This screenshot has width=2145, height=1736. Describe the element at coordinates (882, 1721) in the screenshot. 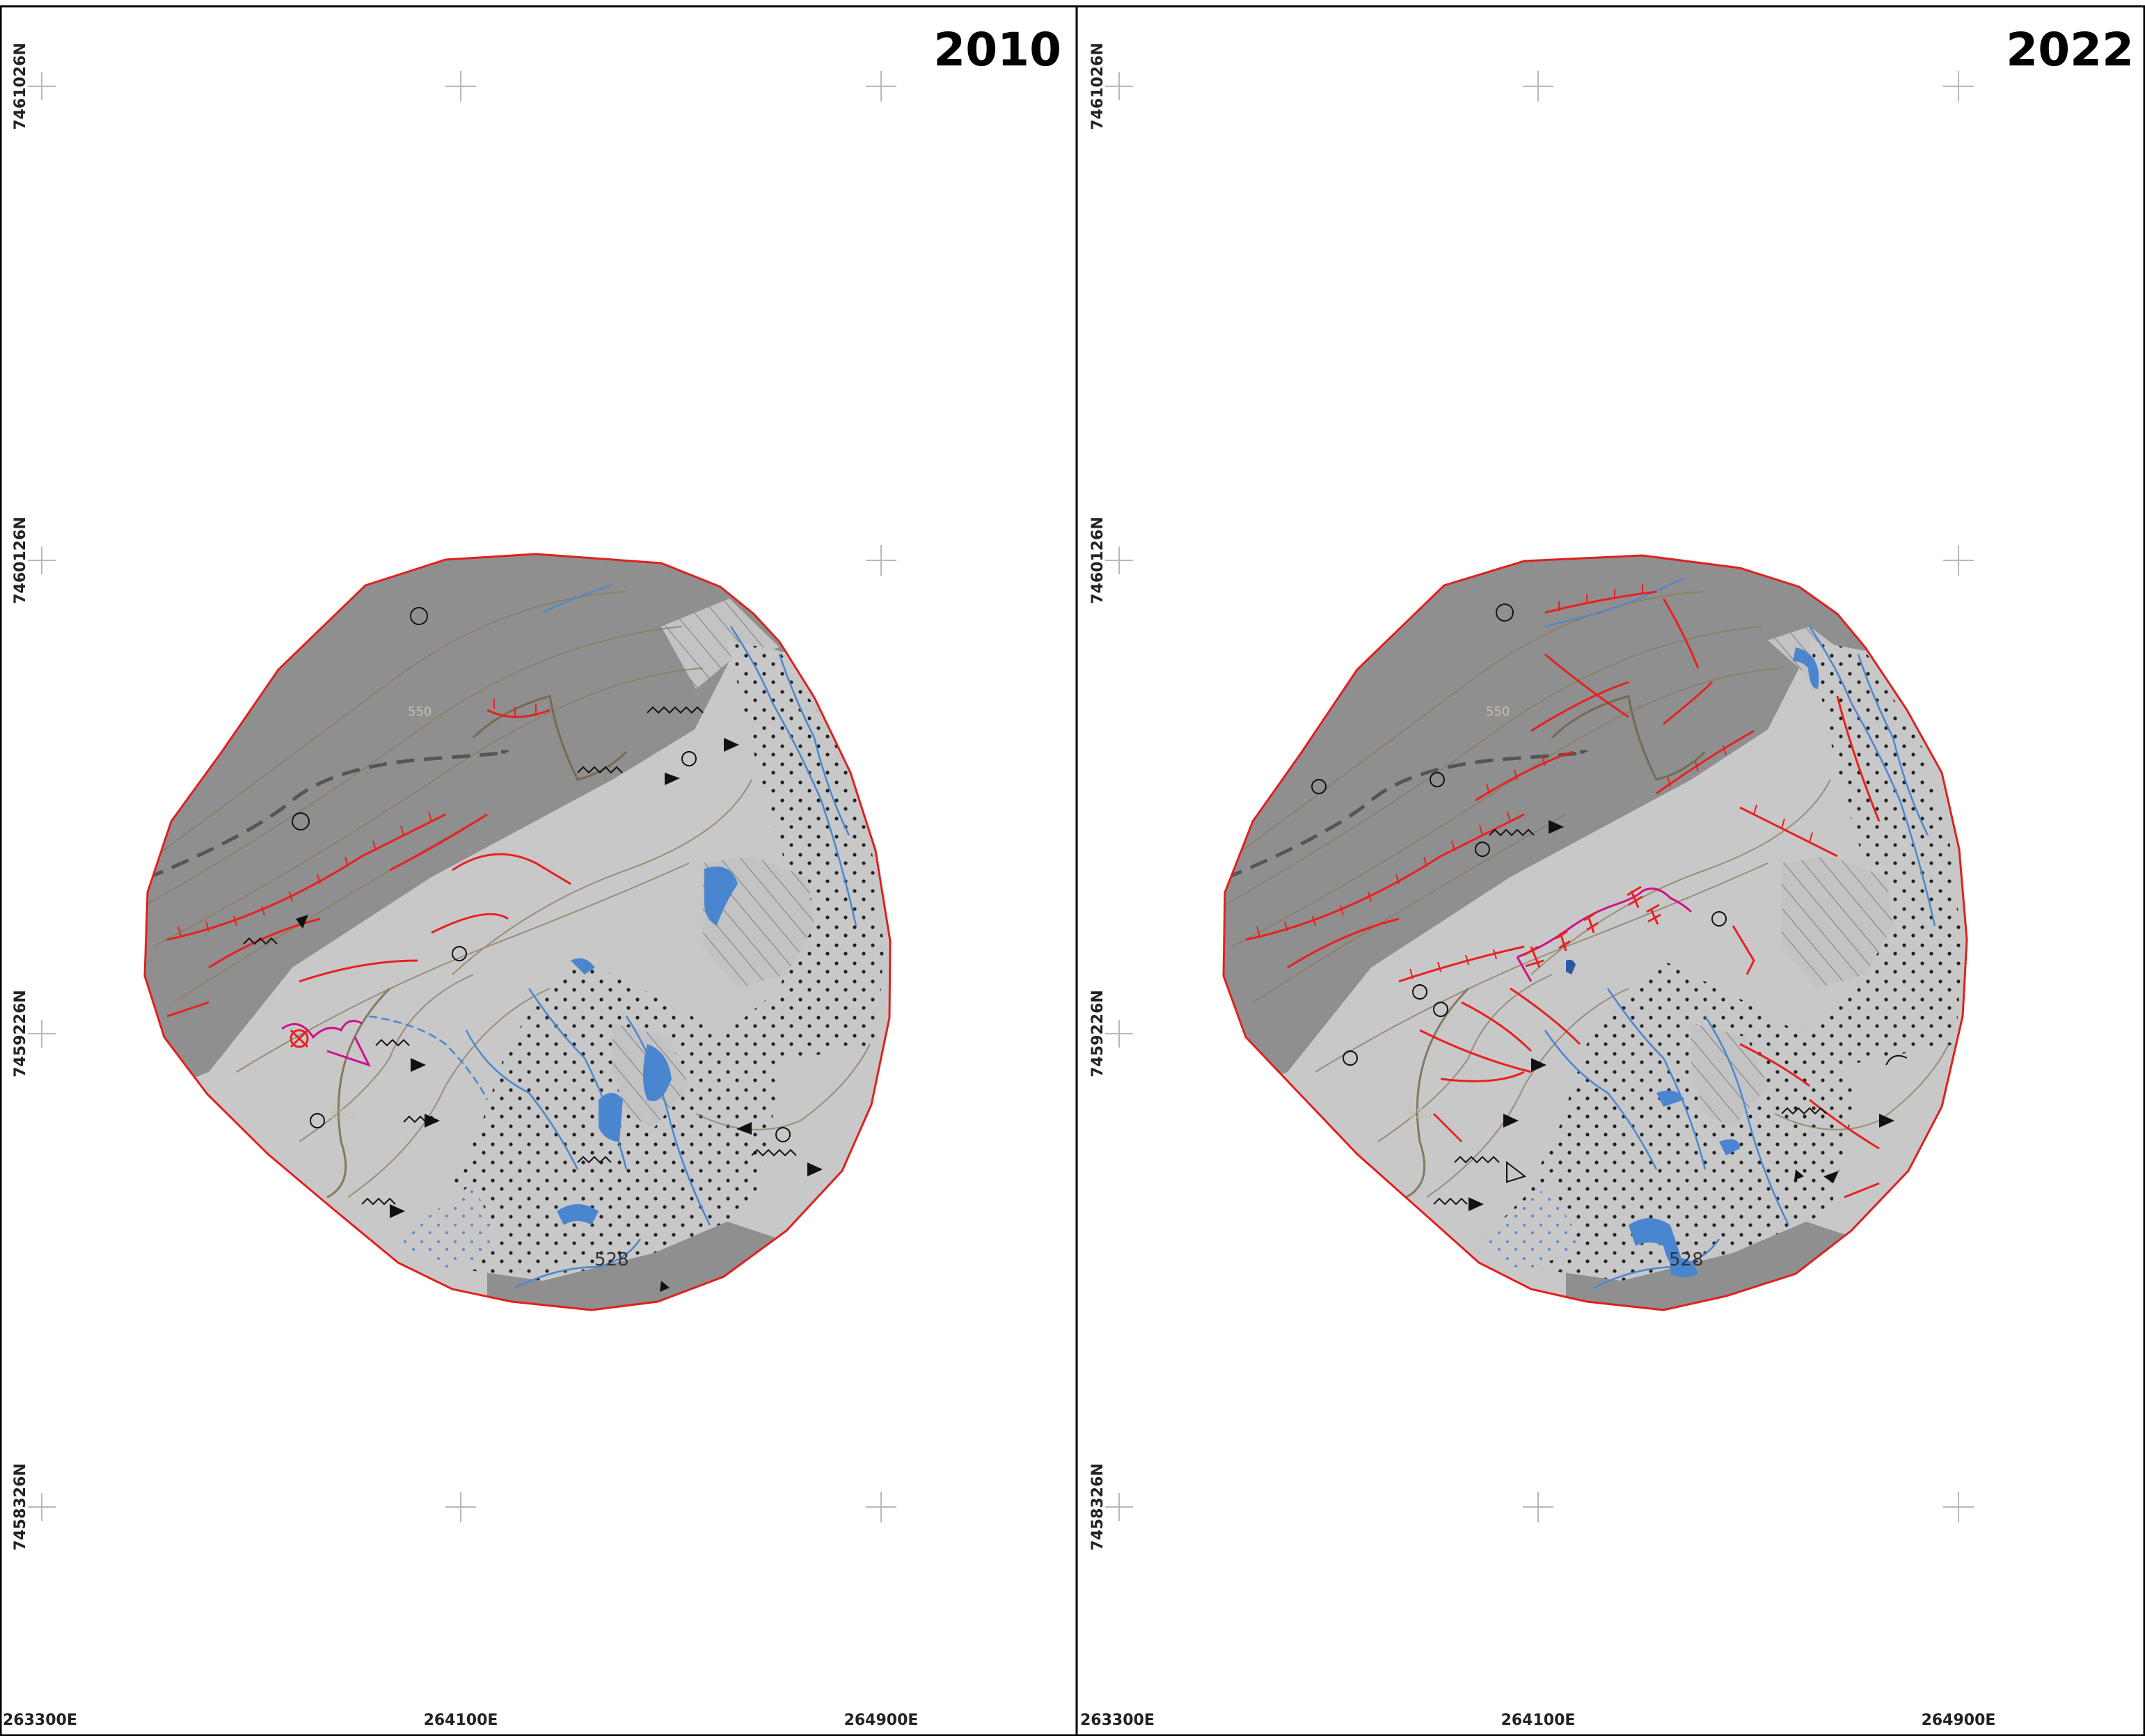

I see `easting-label-3: 264900E` at that location.